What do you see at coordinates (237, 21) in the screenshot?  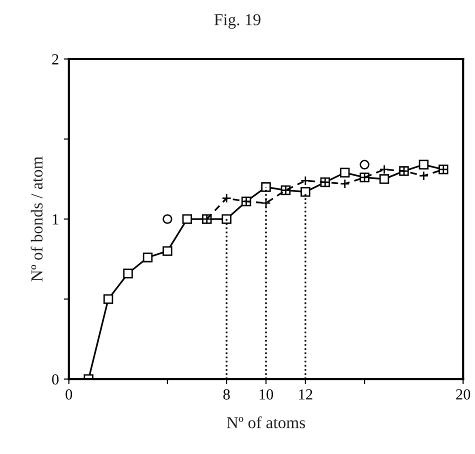 I see `chart-title: Fig. 19` at bounding box center [237, 21].